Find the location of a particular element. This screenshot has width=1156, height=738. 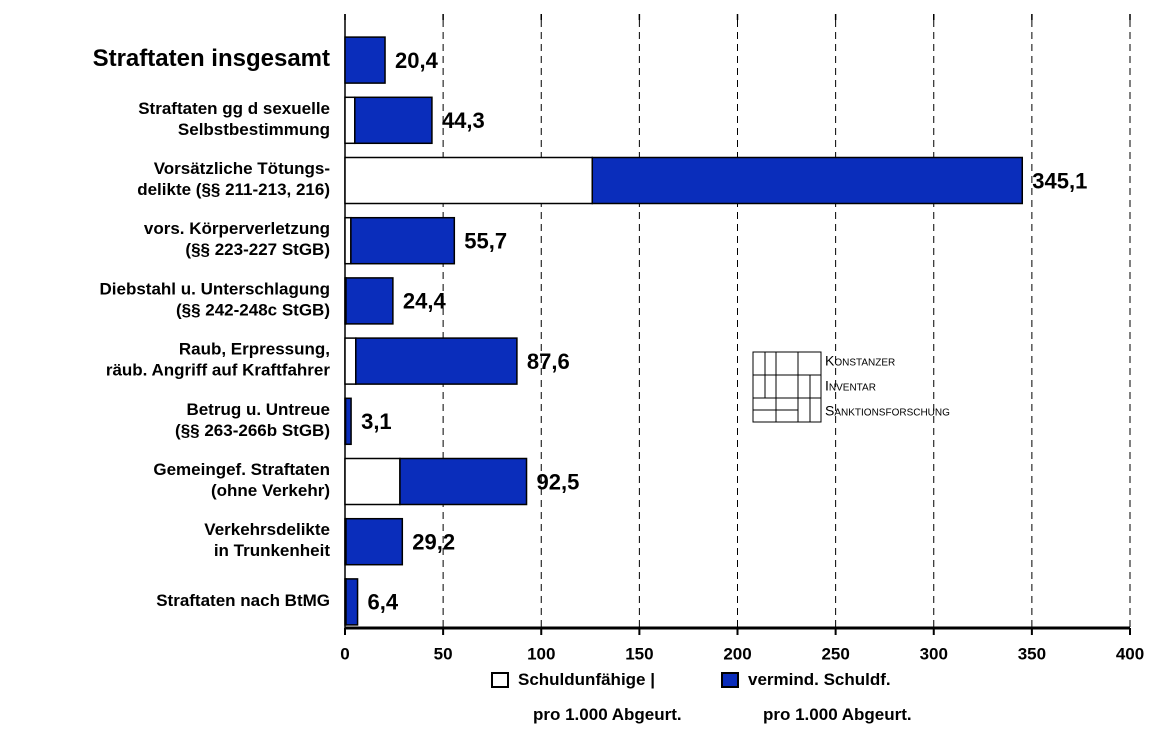

x-tick-label: 150 is located at coordinates (639, 653).